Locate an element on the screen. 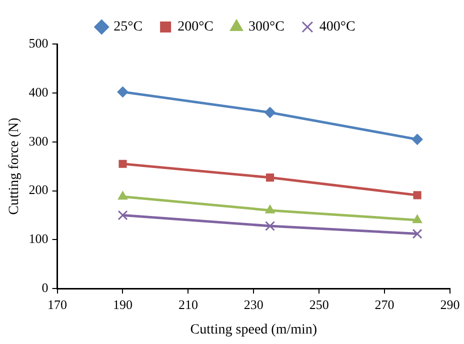  y-tick-label: 500 is located at coordinates (38, 42).